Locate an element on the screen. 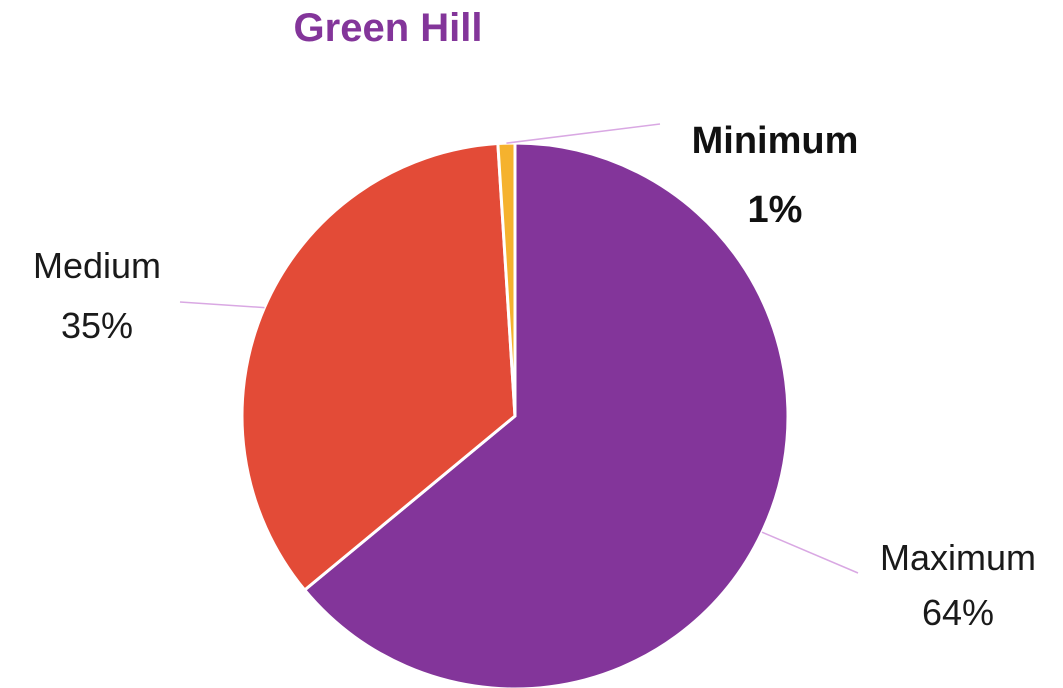 This screenshot has height=688, width=1063. chart-title: Green Hill is located at coordinates (388, 28).